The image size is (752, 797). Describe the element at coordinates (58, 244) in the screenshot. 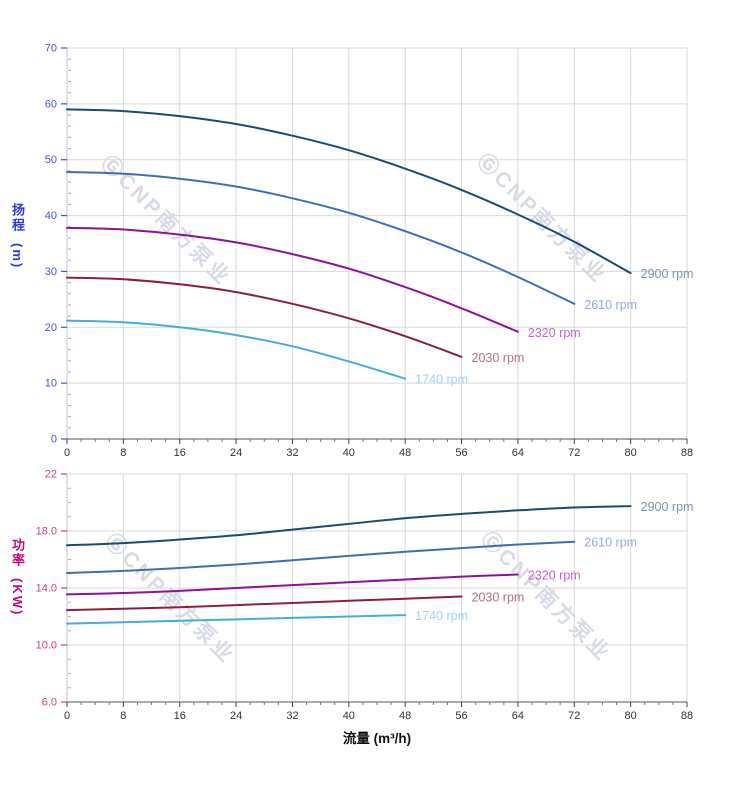

I see `head-vs-flow-y-ticks: 0 10 20 30 40 50 60 70` at that location.